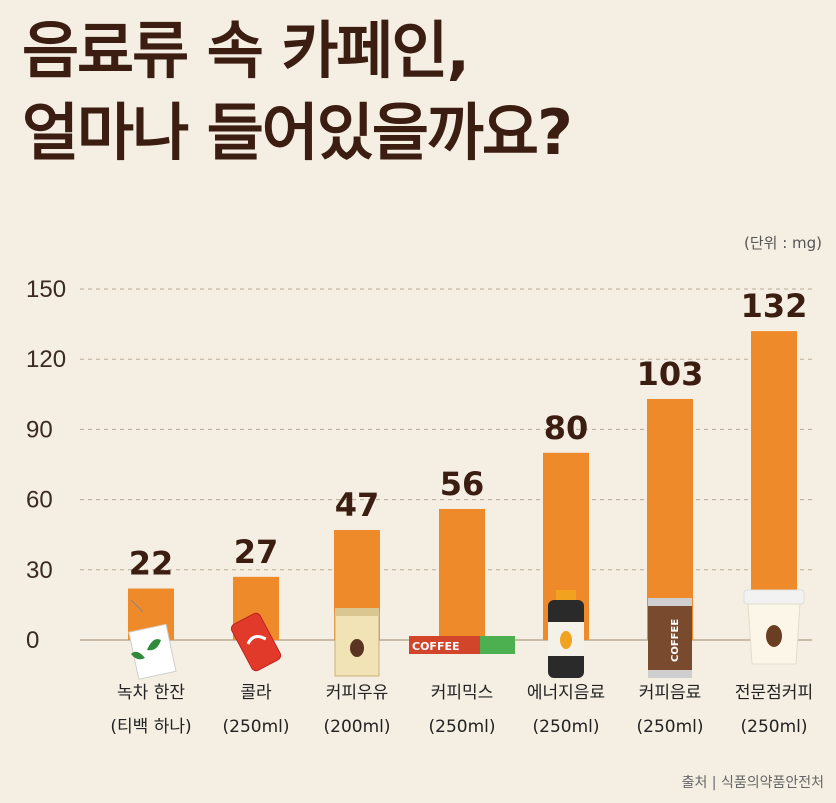 The image size is (836, 803). I want to click on category-label: 커피믹스, so click(462, 693).